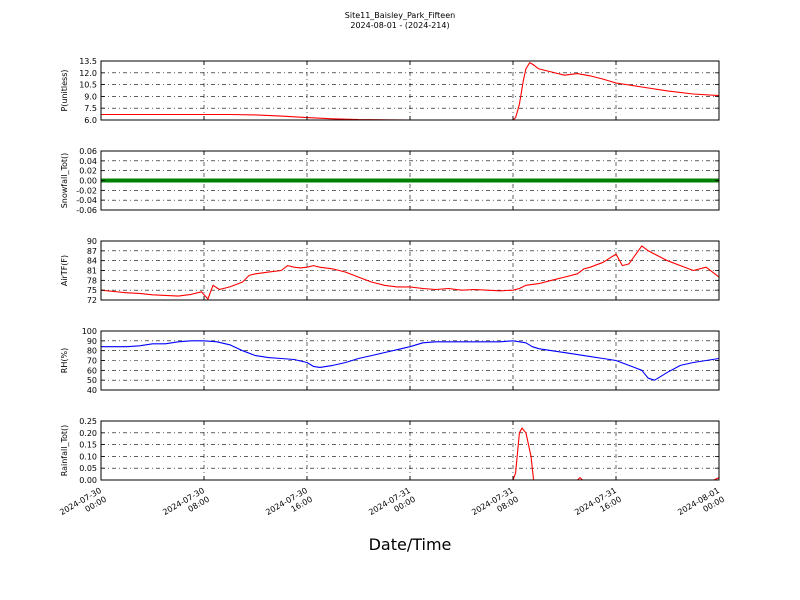  I want to click on y-tick-label: 60, so click(92, 370).